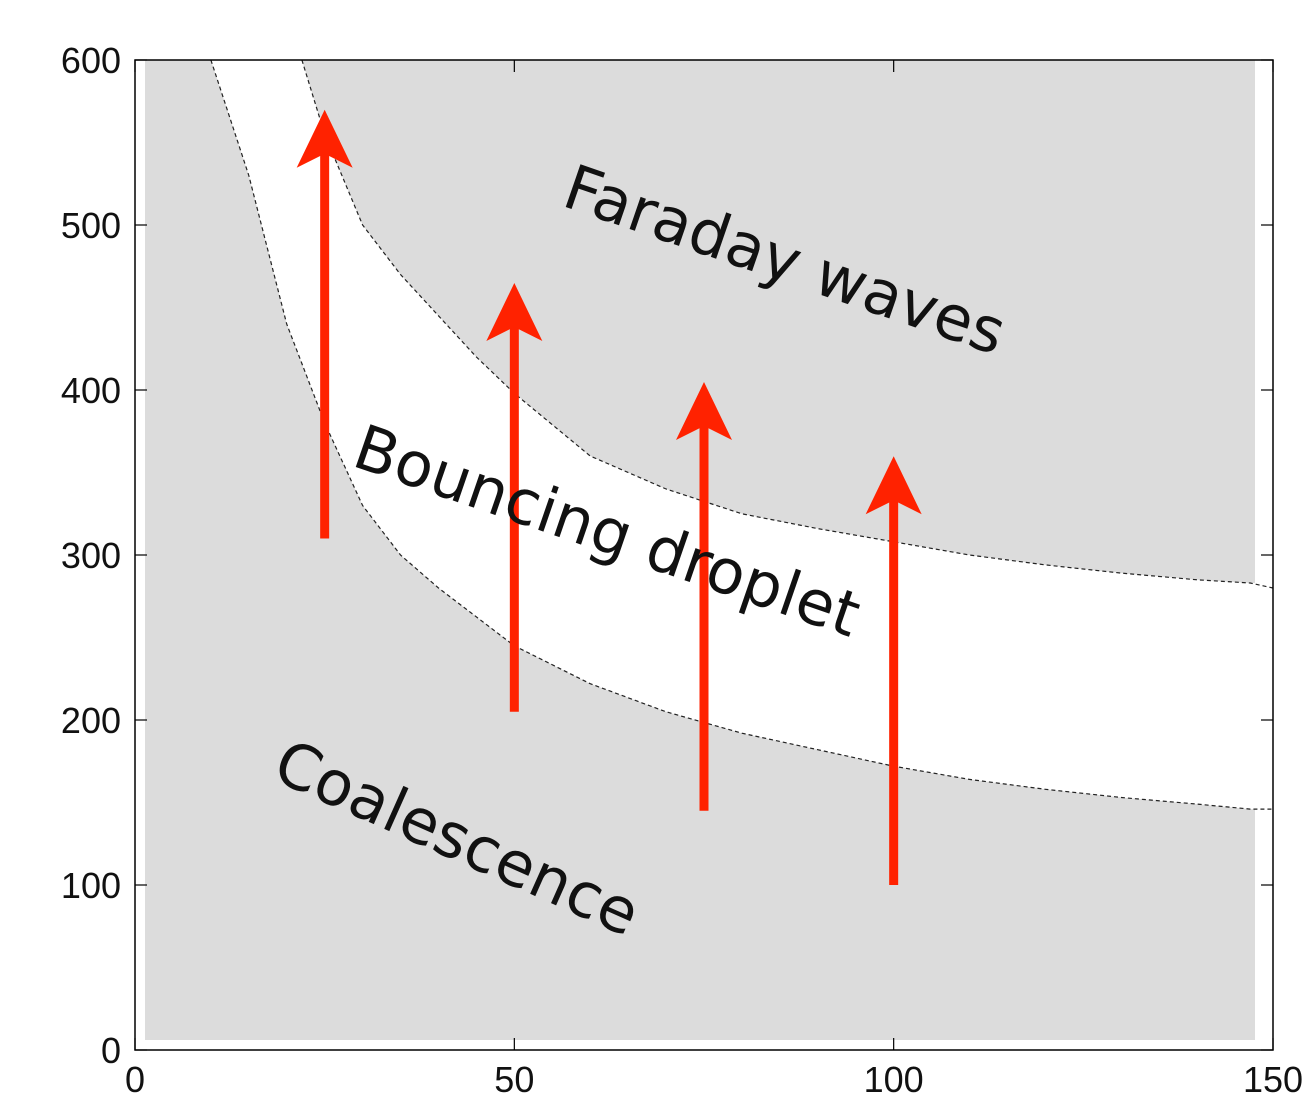  I want to click on y-tick-label: 0, so click(111, 1050).